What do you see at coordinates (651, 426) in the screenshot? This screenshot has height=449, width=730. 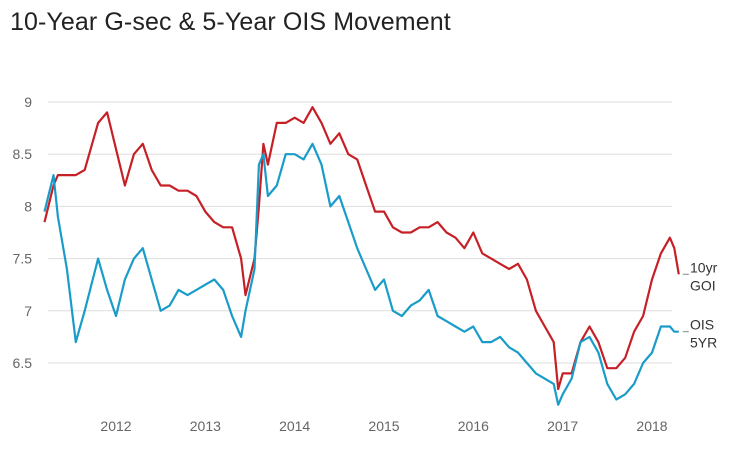 I see `x-tick-label: 2018` at bounding box center [651, 426].